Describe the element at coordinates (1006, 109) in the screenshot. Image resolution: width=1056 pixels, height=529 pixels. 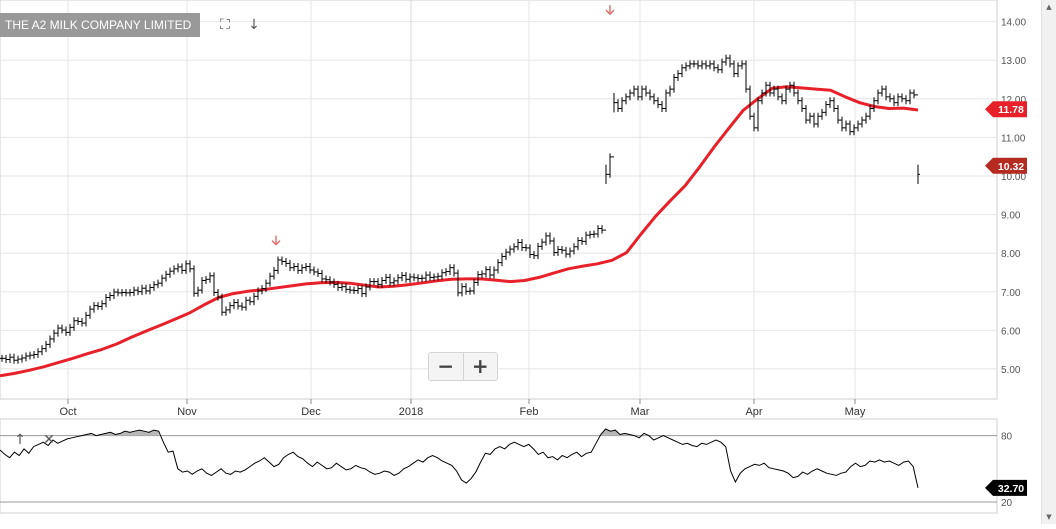
I see `moving-average-value-badge-shape` at that location.